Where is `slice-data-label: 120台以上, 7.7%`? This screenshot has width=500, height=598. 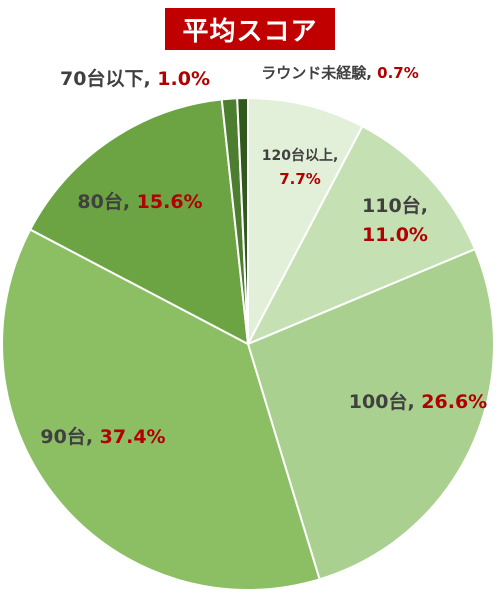 slice-data-label: 120台以上, 7.7% is located at coordinates (300, 167).